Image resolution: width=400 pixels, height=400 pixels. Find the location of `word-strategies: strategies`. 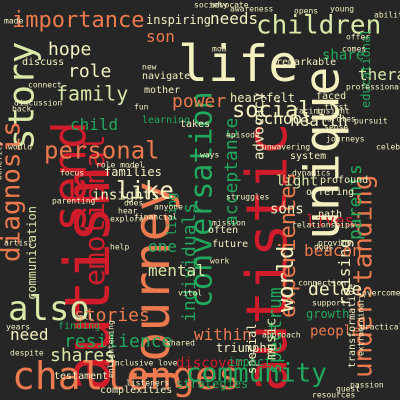

word-strategies: strategies is located at coordinates (212, 384).